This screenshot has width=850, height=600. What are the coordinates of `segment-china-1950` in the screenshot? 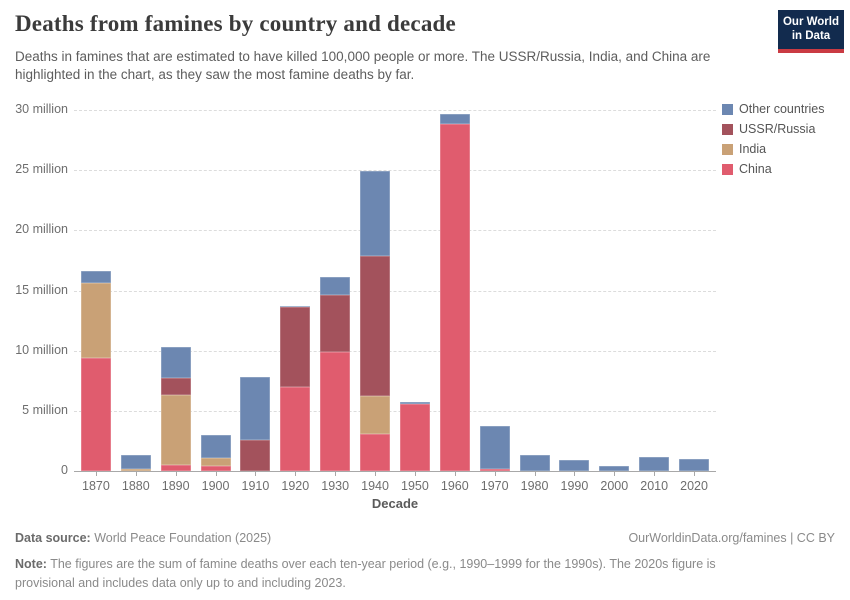 It's located at (414, 437).